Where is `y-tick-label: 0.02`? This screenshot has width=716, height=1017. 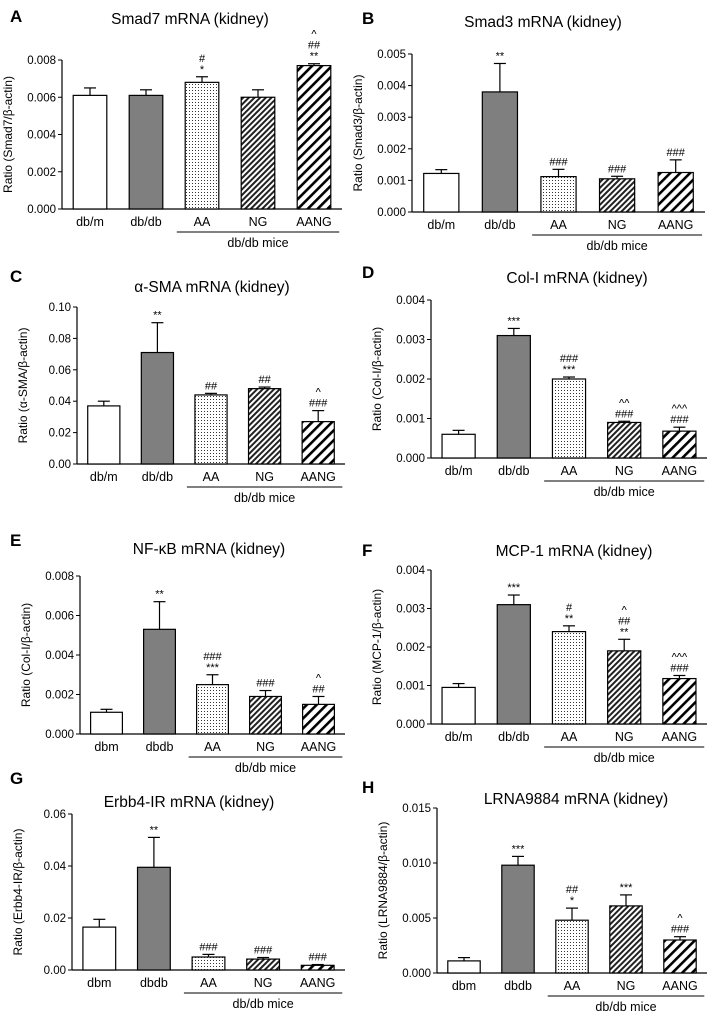
y-tick-label: 0.02 is located at coordinates (60, 434).